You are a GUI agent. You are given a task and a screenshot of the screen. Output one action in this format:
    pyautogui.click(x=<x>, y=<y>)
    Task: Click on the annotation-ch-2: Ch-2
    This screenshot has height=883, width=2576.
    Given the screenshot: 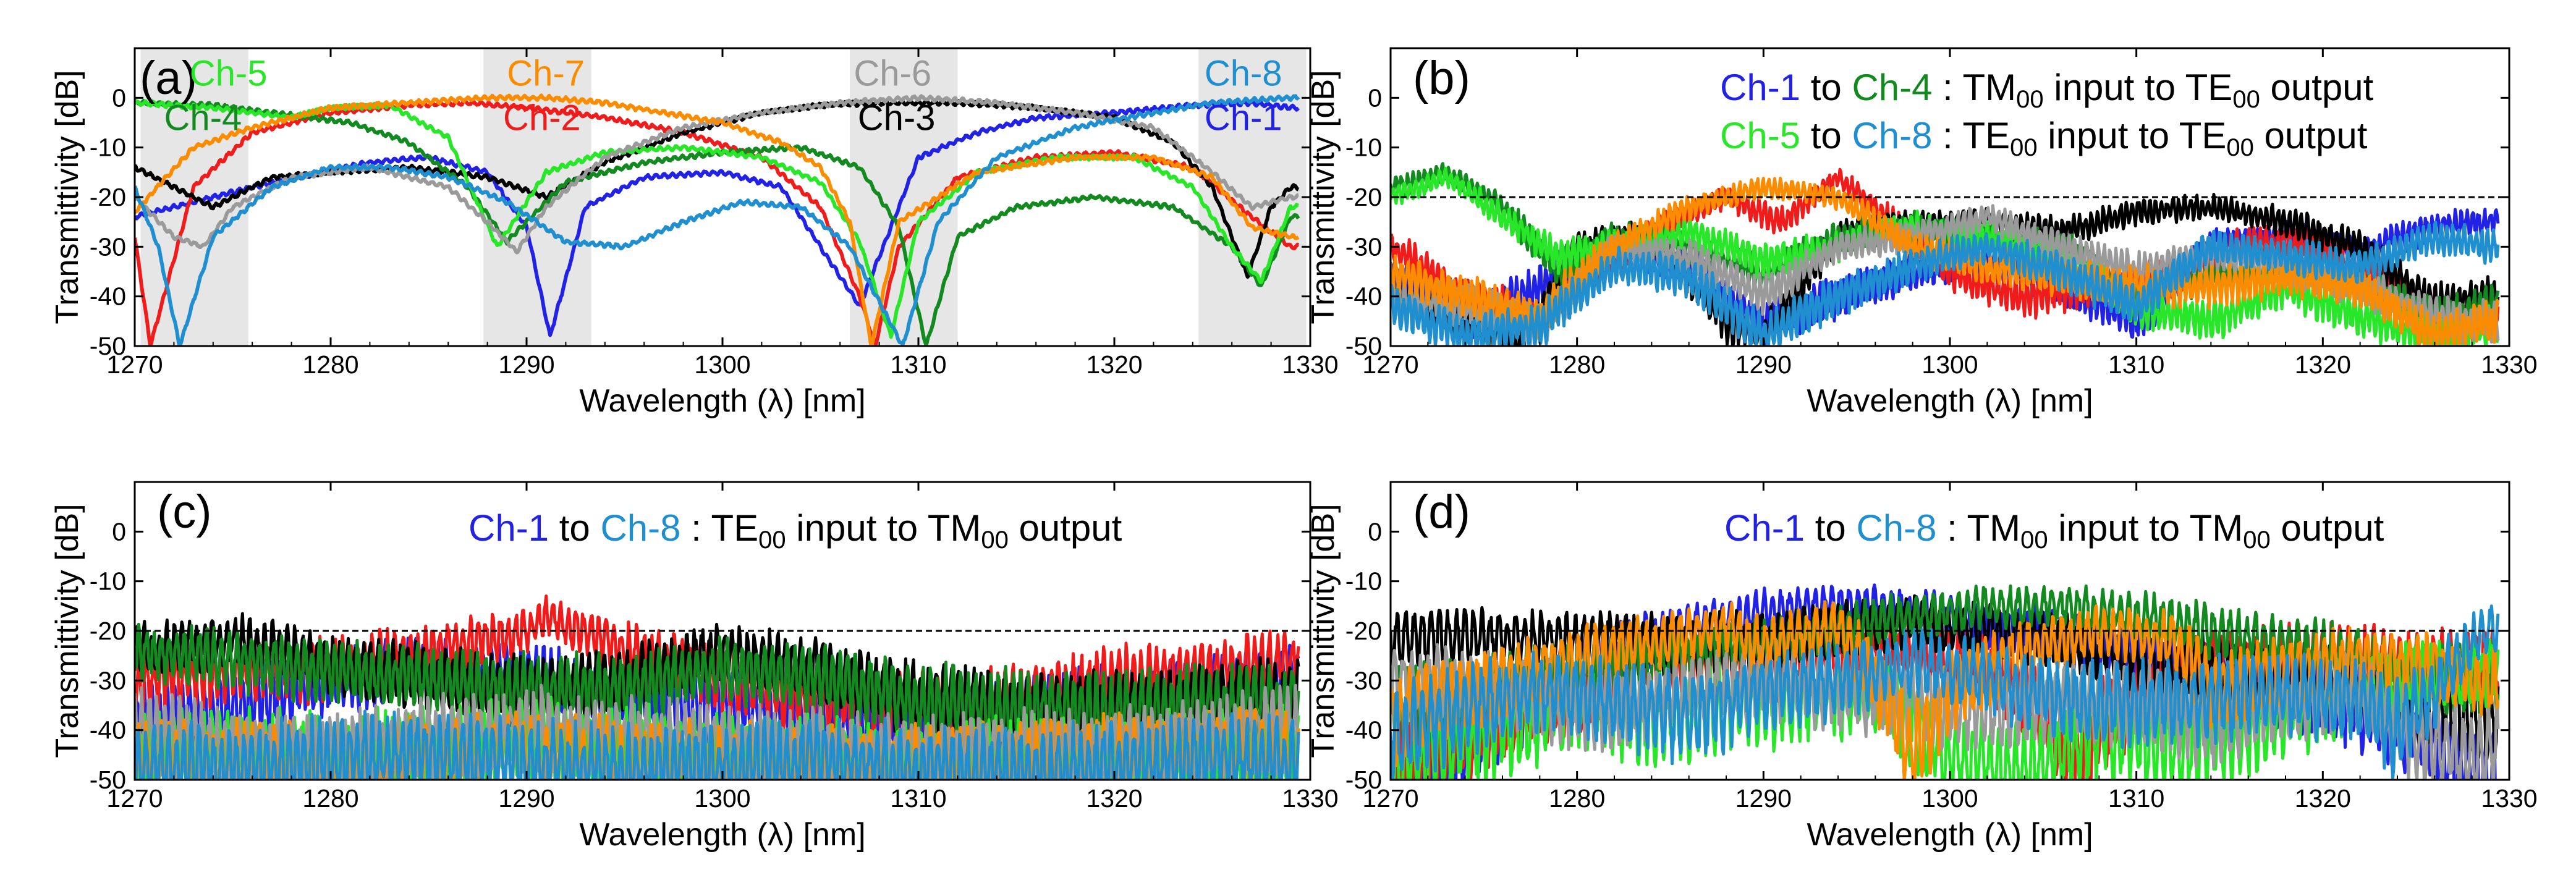 What is the action you would take?
    pyautogui.click(x=542, y=118)
    